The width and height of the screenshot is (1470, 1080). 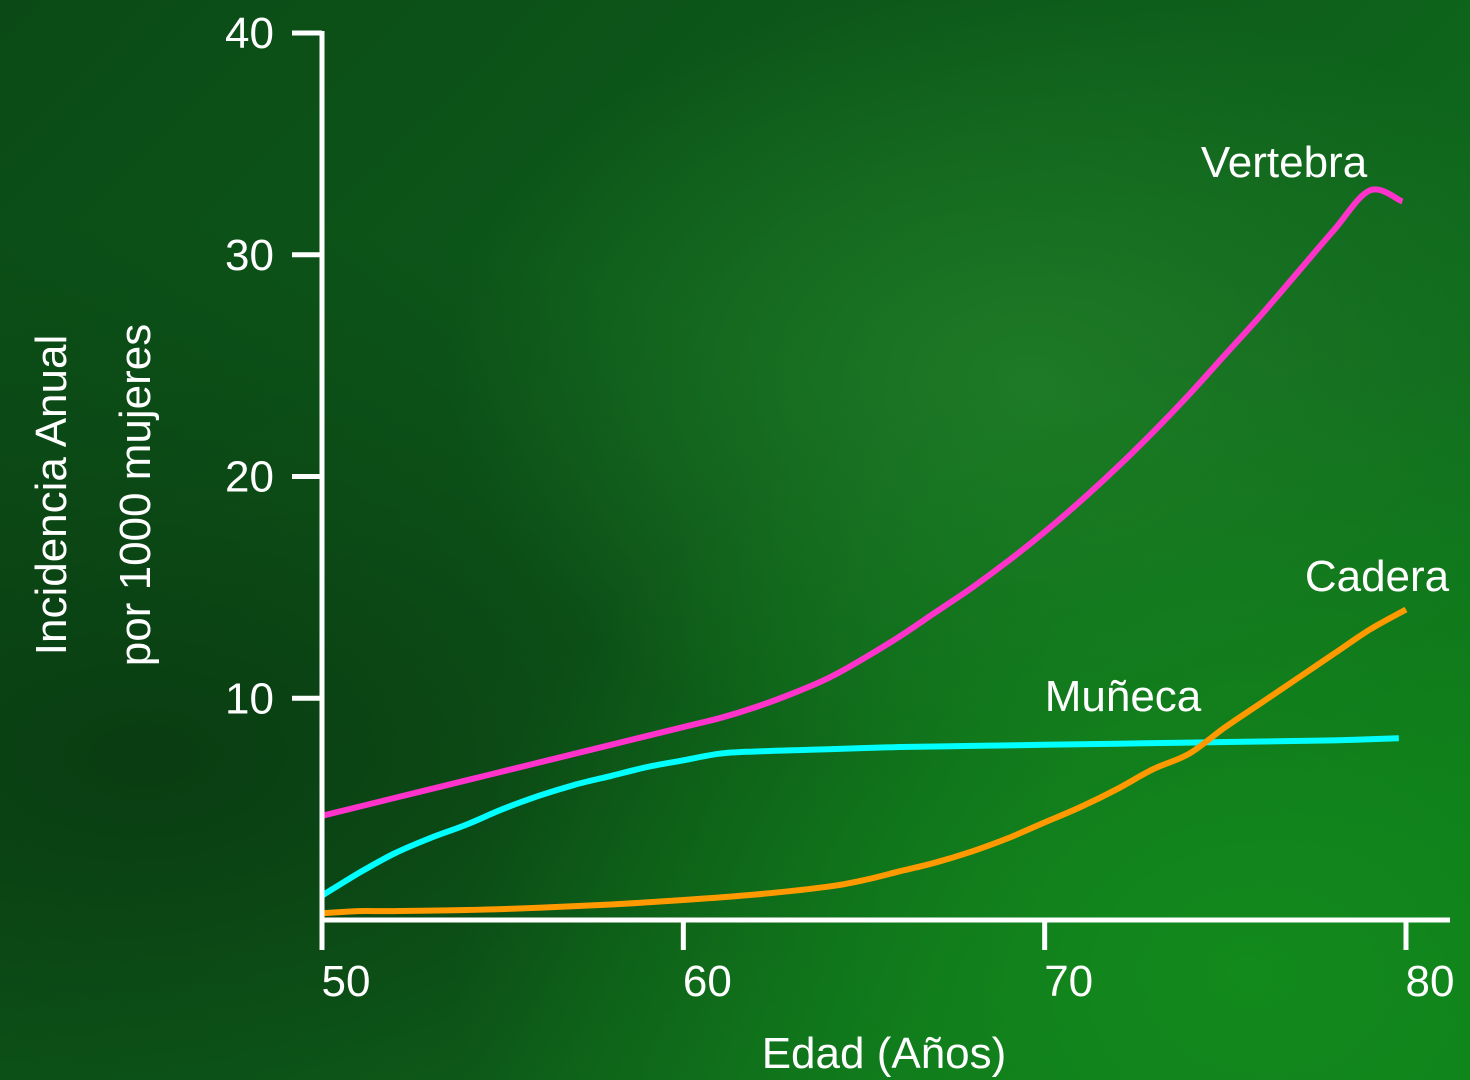 I want to click on y-axis-title-line-2: por 1000 mujeres, so click(x=135, y=495).